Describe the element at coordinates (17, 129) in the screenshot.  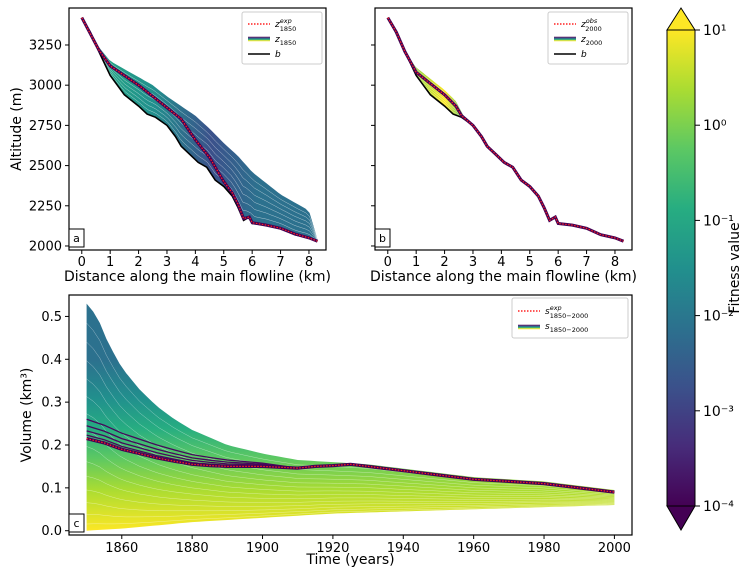
I see `panel-a-y-axis-label: Altitude (m)` at that location.